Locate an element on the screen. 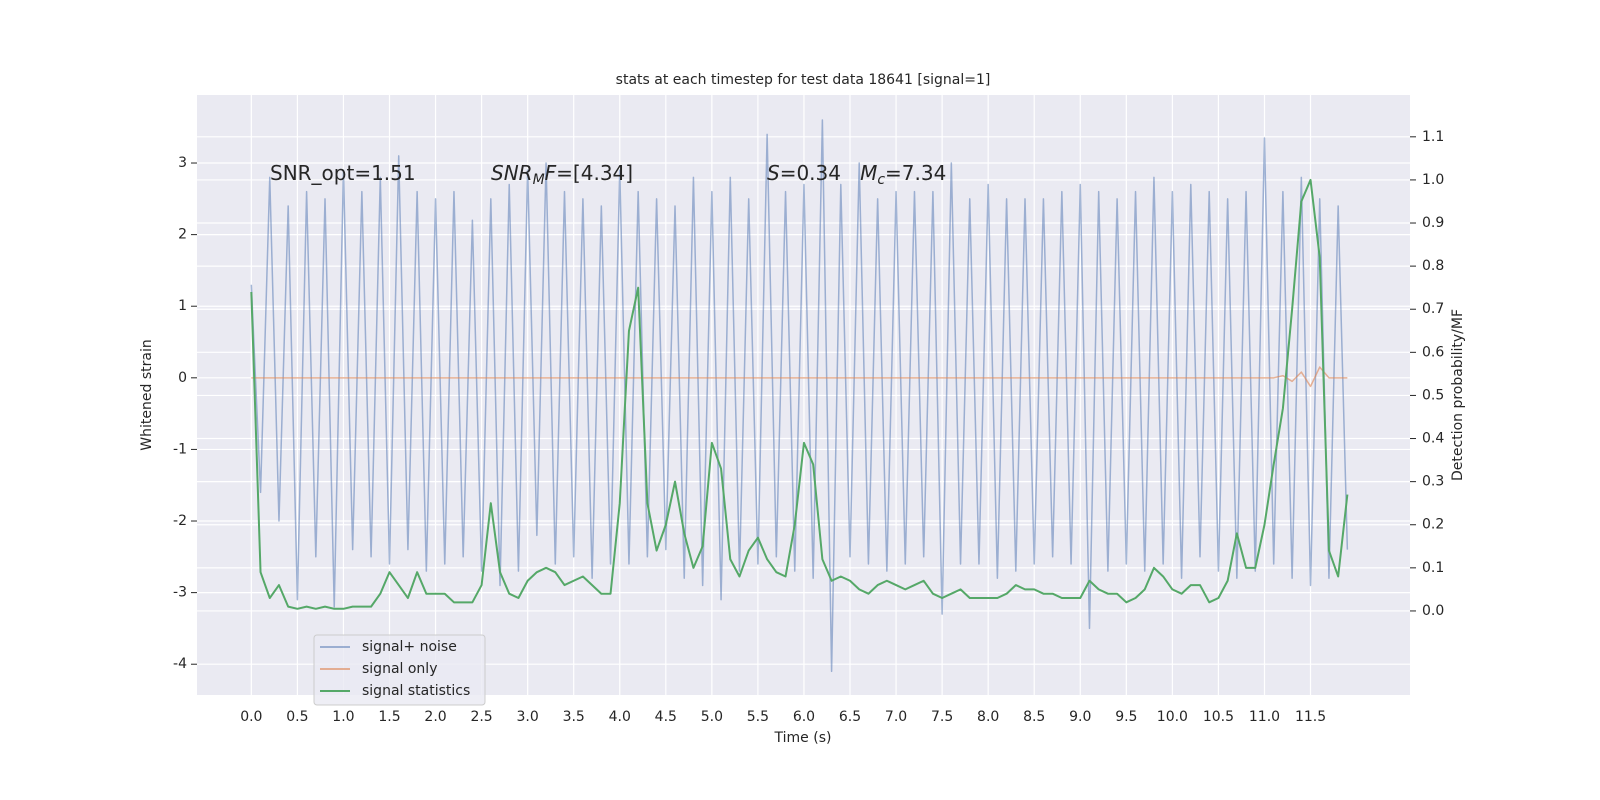 The height and width of the screenshot is (800, 1600). x-tick-label: 10.5 is located at coordinates (1218, 717).